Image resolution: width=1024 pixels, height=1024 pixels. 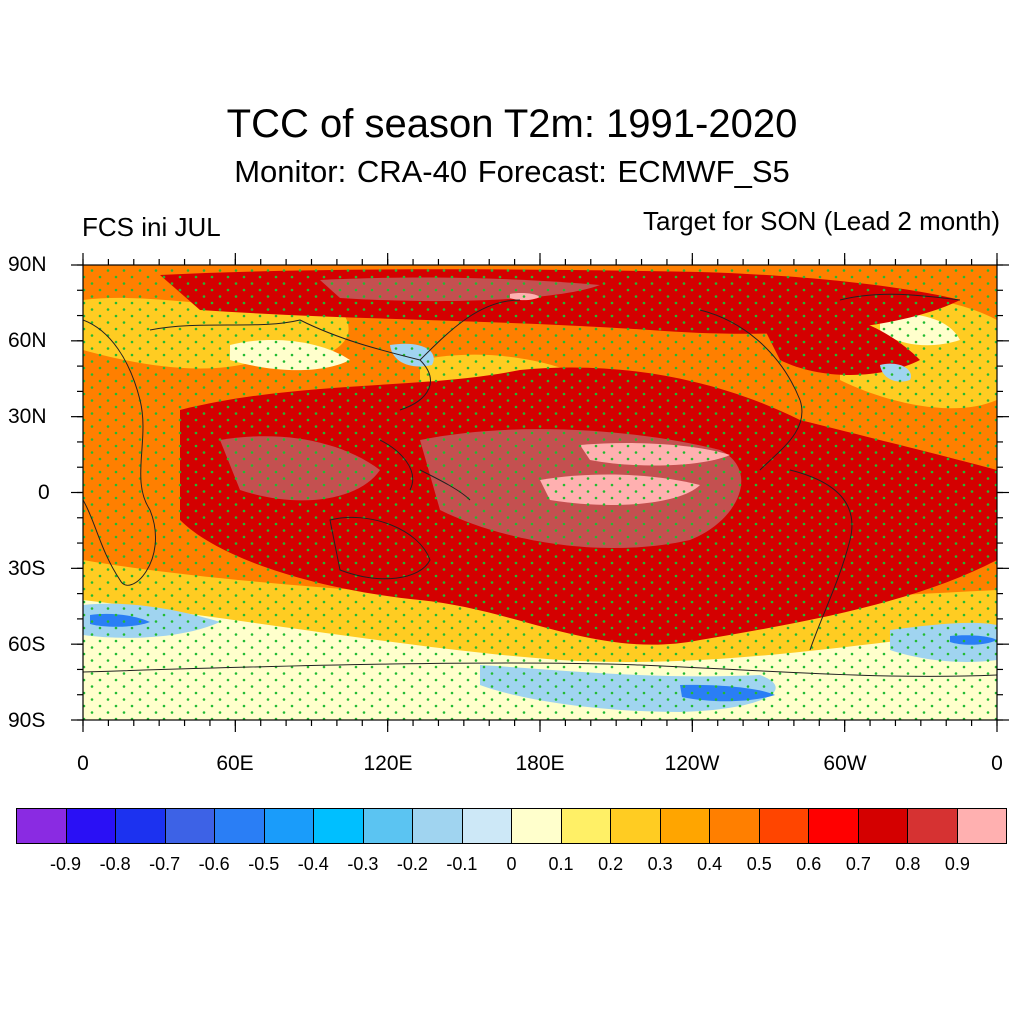 What do you see at coordinates (27, 264) in the screenshot?
I see `y-tick-label: 90N` at bounding box center [27, 264].